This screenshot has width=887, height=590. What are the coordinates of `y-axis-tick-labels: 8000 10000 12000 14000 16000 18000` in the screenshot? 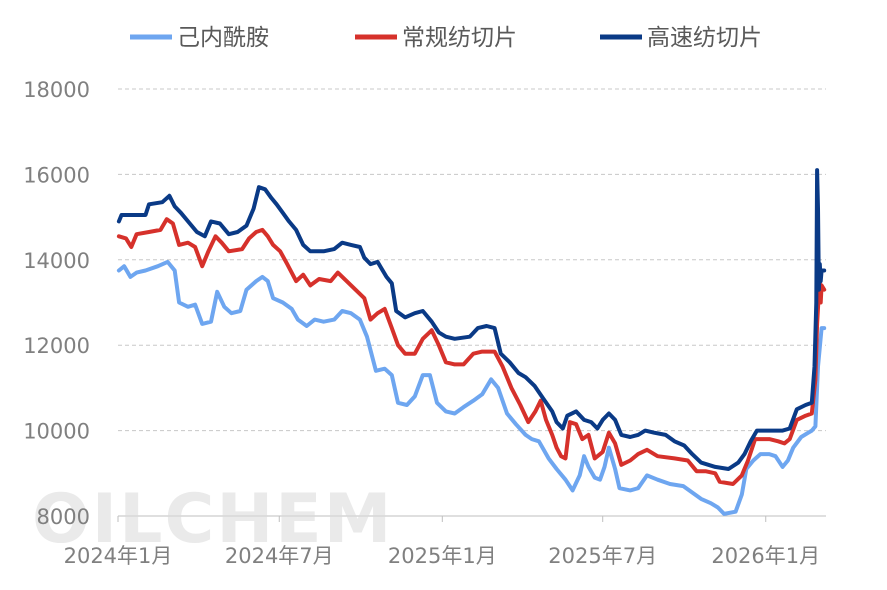 It's located at (56, 303).